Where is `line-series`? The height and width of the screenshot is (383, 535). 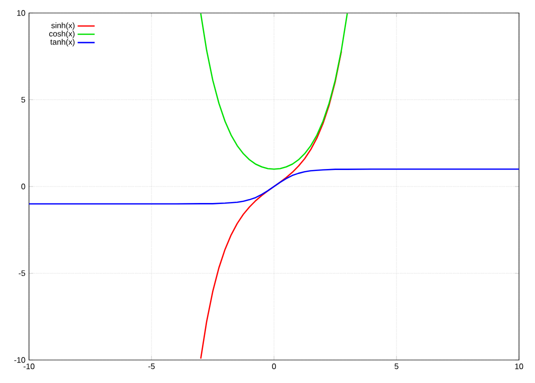
line-series is located at coordinates (274, 91).